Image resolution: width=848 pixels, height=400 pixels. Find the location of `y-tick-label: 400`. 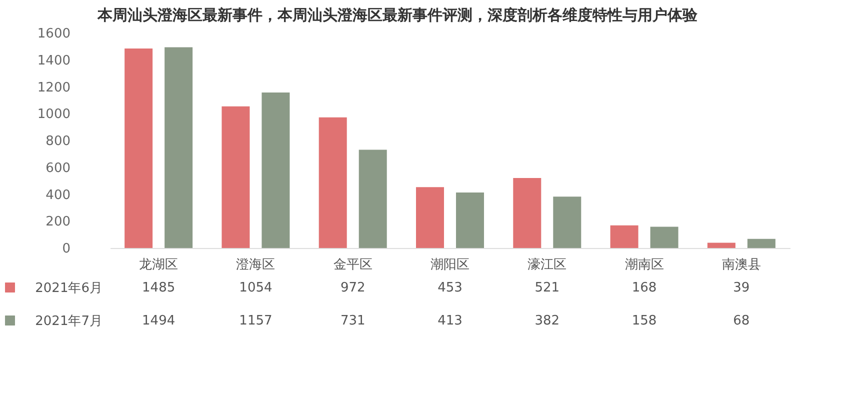

y-tick-label: 400 is located at coordinates (58, 195).